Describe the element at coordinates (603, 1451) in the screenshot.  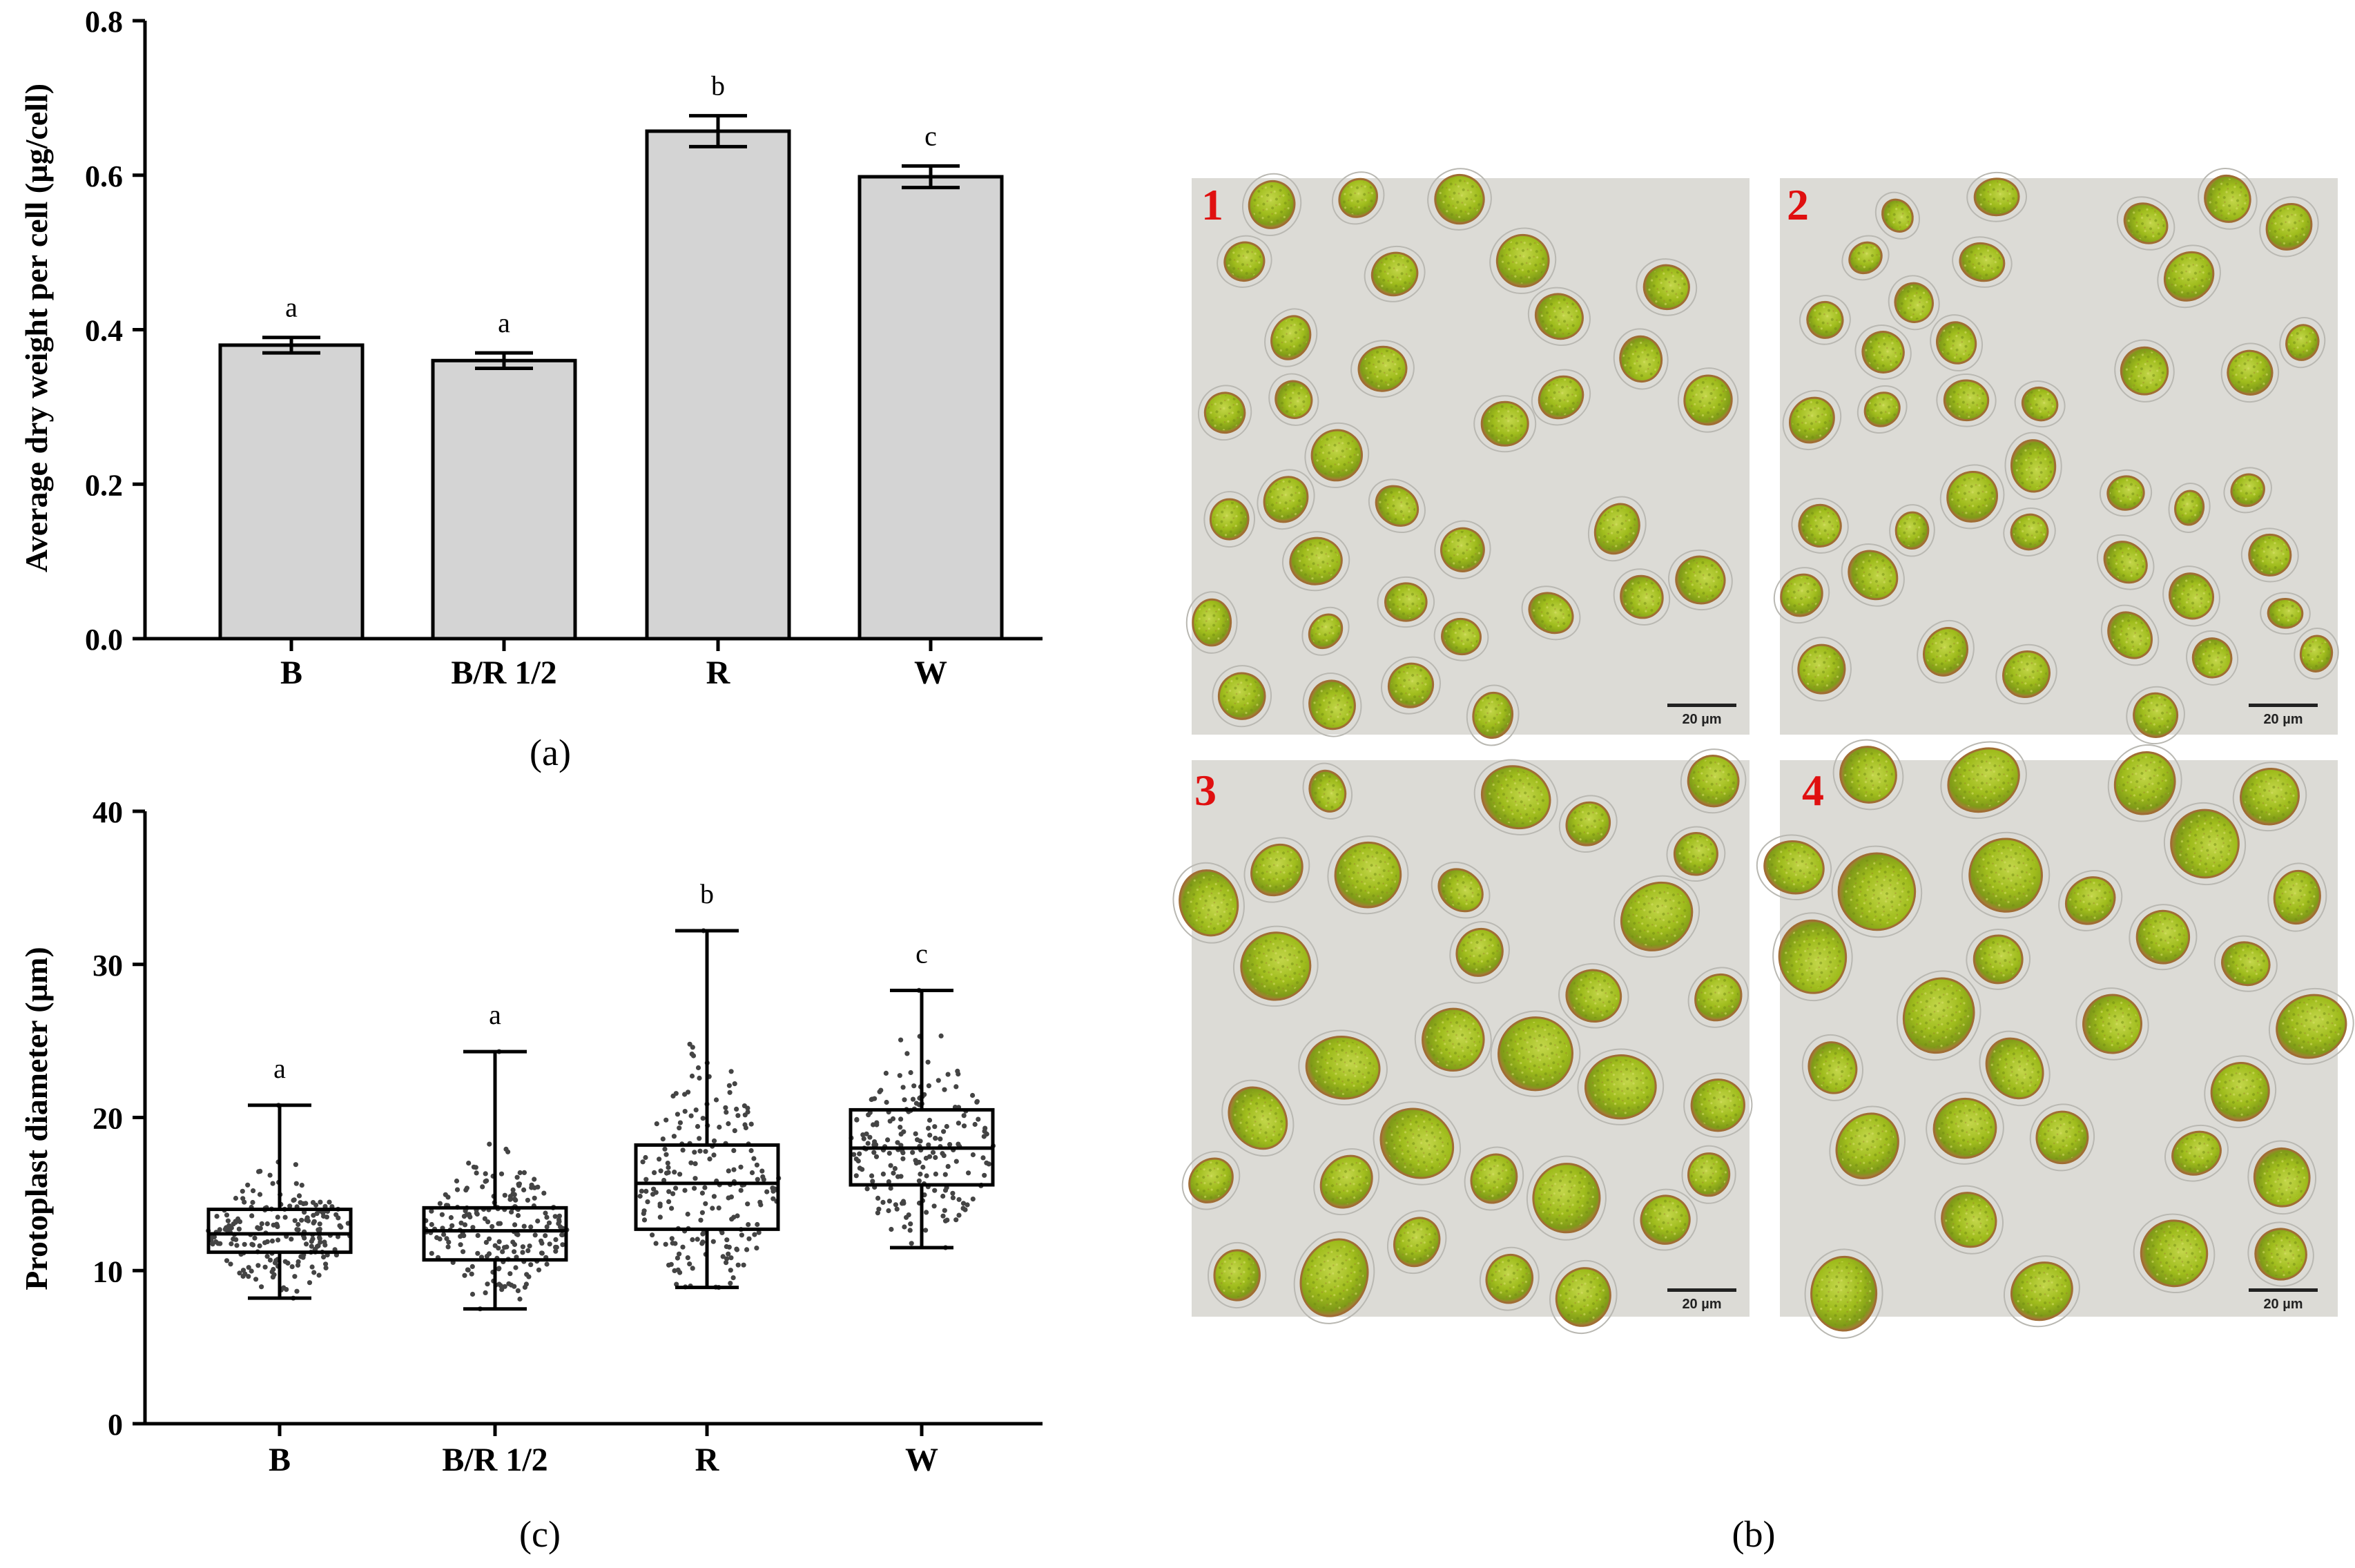
I see `chart-c-x-tick-labels: B B/R 1/2 R W` at that location.